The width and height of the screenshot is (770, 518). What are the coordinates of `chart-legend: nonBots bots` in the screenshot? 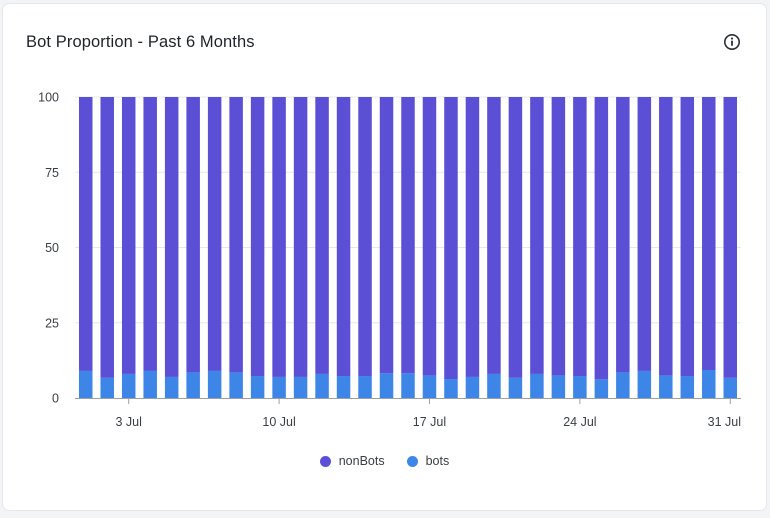 It's located at (384, 461).